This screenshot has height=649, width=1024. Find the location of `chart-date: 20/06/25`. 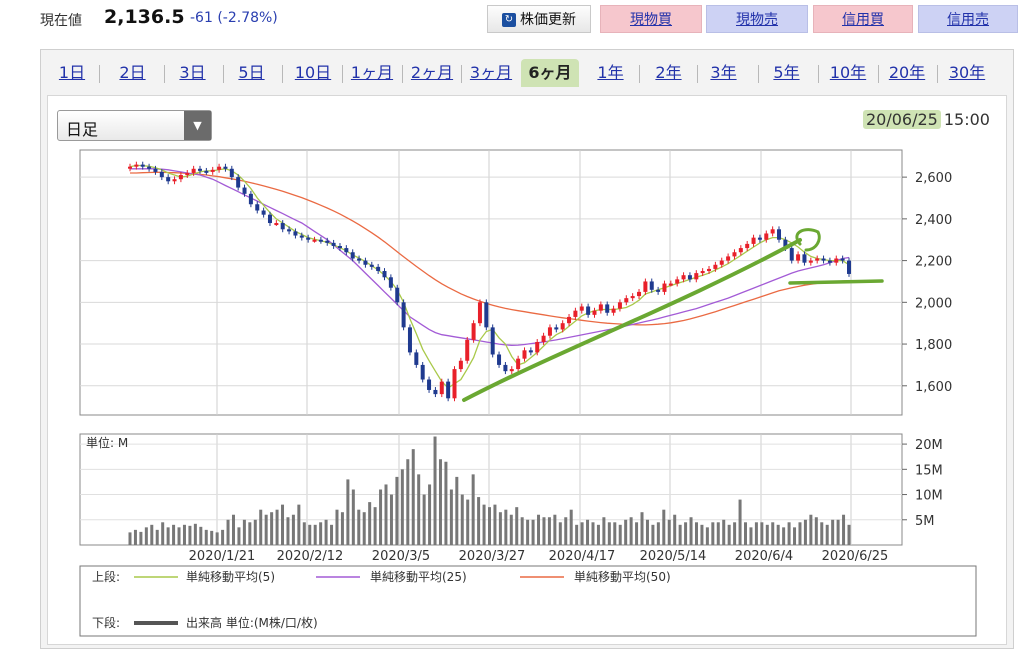

chart-date: 20/06/25 is located at coordinates (902, 119).